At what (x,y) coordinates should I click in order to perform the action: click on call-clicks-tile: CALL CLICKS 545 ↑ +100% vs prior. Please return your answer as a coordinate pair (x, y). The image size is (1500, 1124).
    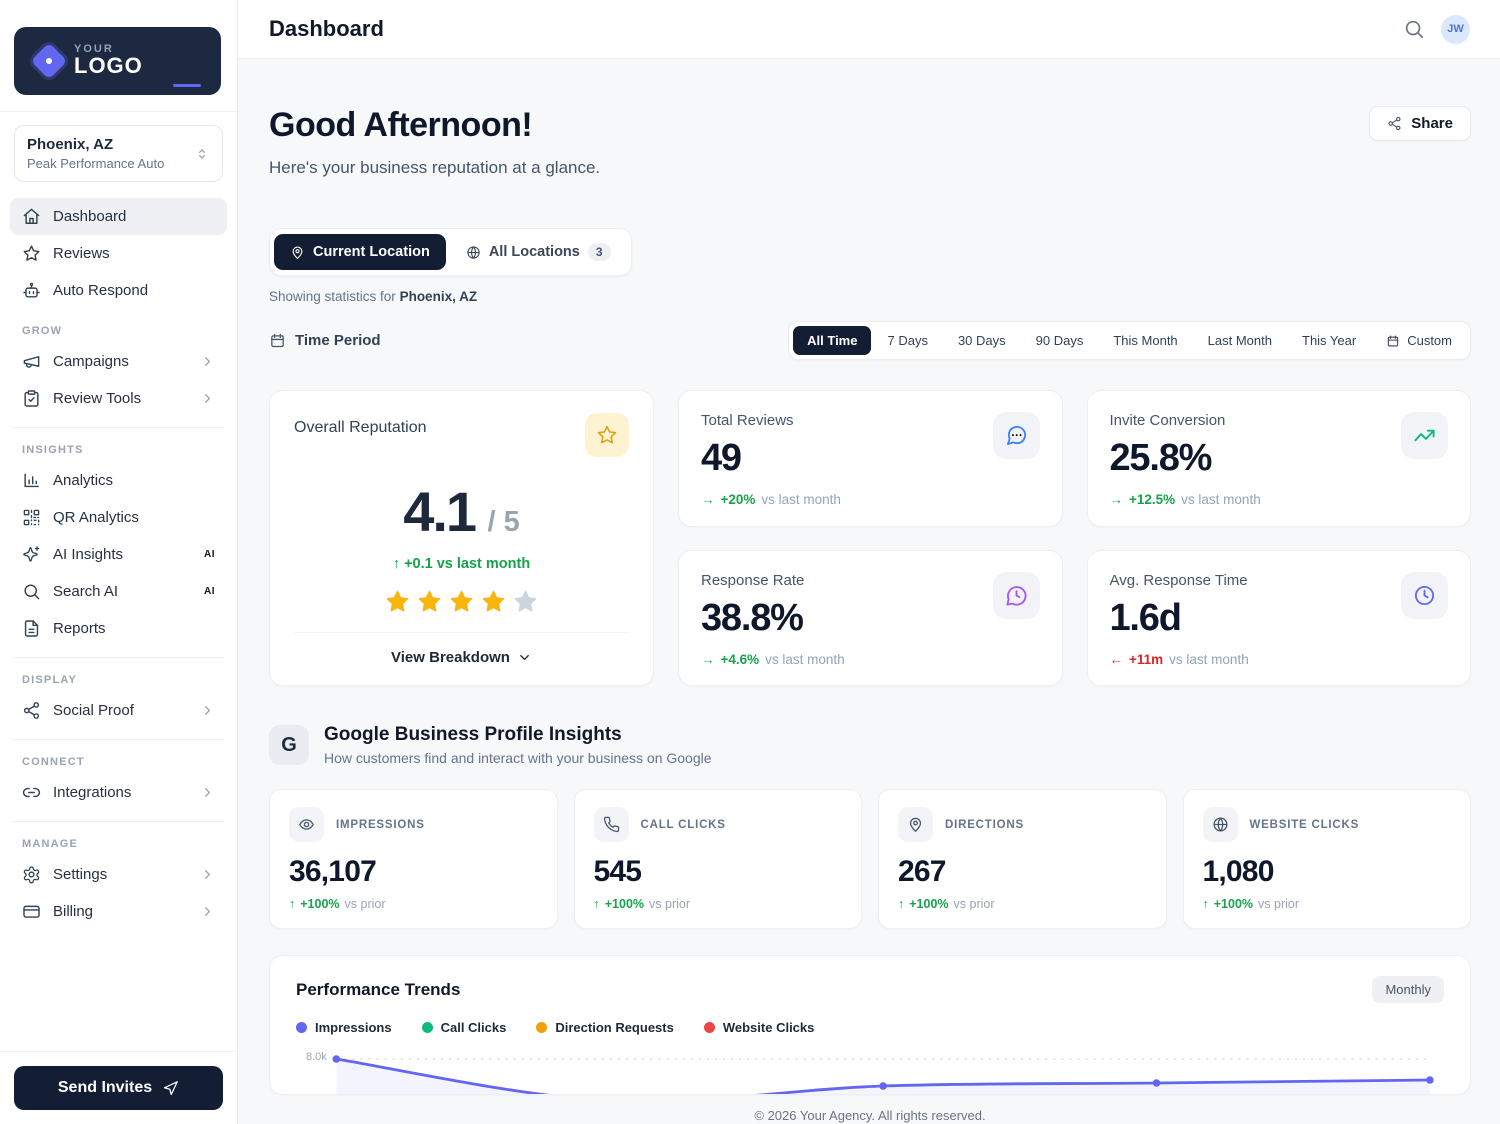
    Looking at the image, I should click on (717, 859).